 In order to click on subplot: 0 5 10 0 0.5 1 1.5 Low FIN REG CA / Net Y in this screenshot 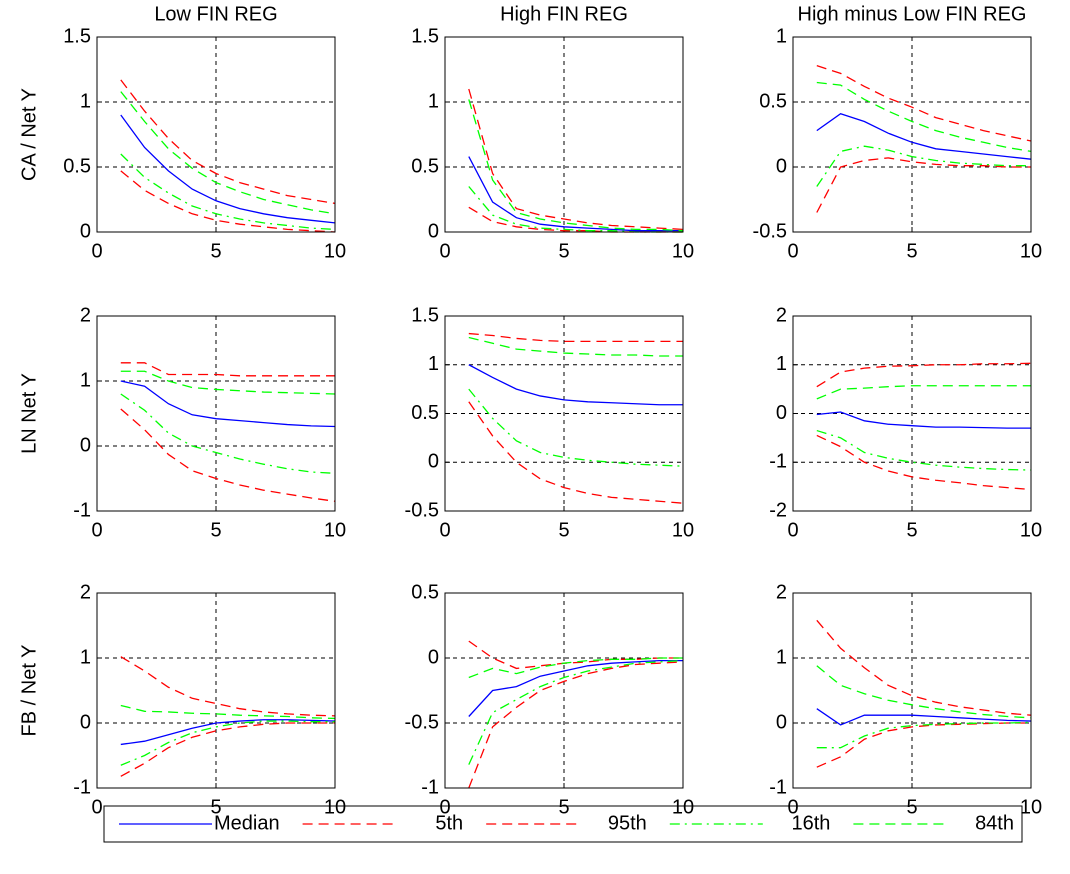, I will do `click(182, 132)`.